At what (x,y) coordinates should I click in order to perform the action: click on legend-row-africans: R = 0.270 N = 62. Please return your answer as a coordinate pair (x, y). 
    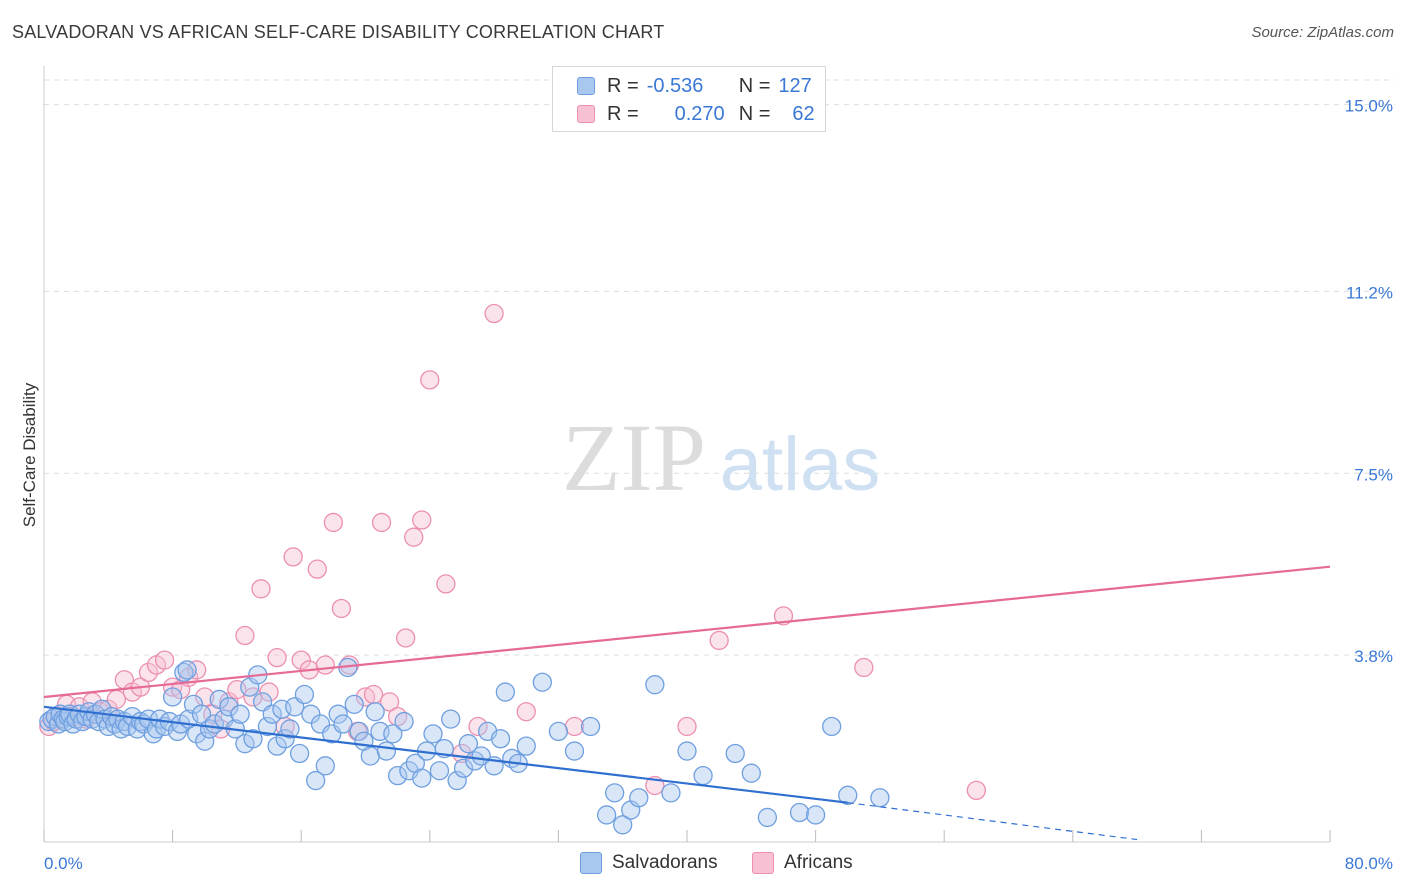
    Looking at the image, I should click on (696, 114).